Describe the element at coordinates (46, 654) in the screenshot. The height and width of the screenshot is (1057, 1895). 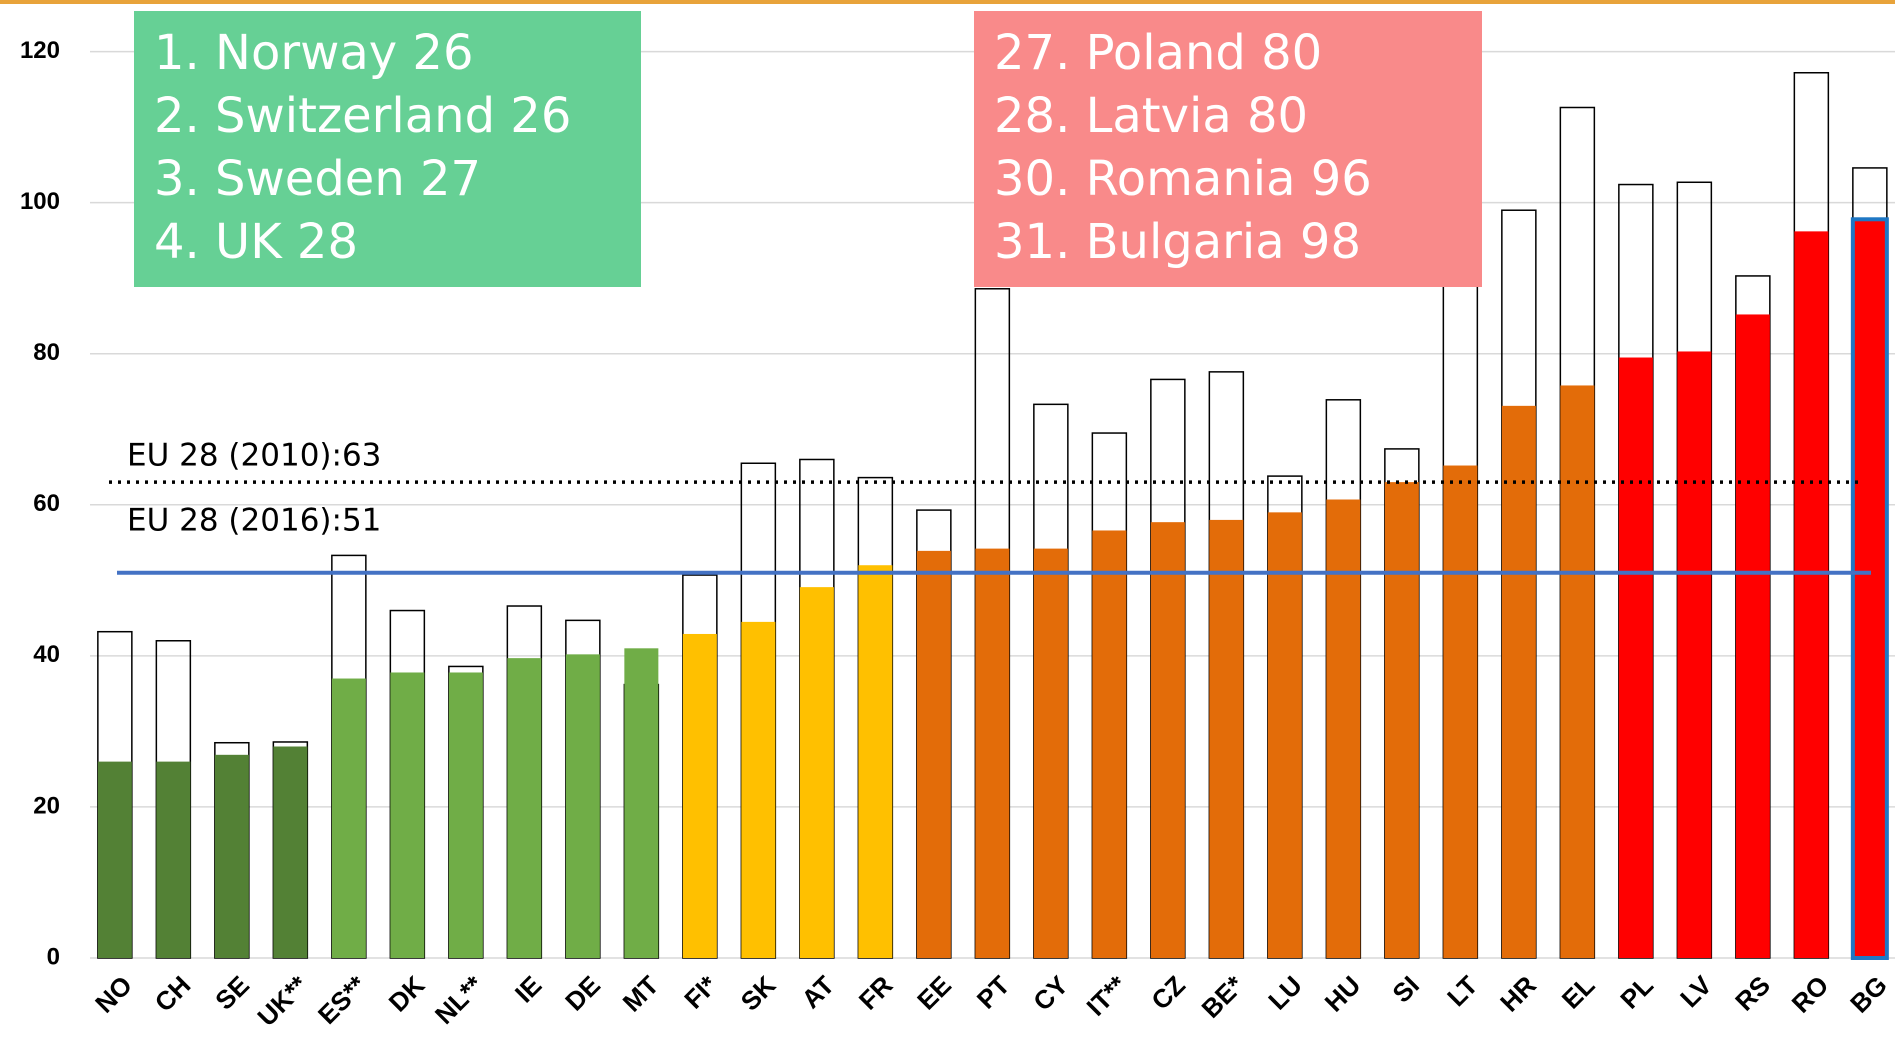
I see `y-tick-label: 40` at that location.